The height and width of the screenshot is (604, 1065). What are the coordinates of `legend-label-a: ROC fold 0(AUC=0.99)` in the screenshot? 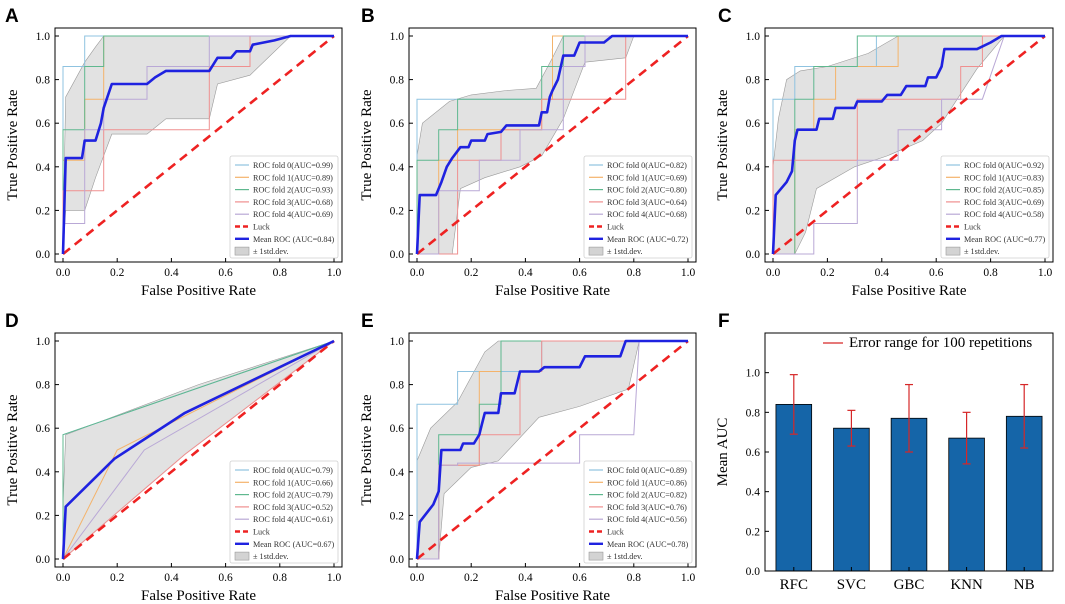 It's located at (293, 165).